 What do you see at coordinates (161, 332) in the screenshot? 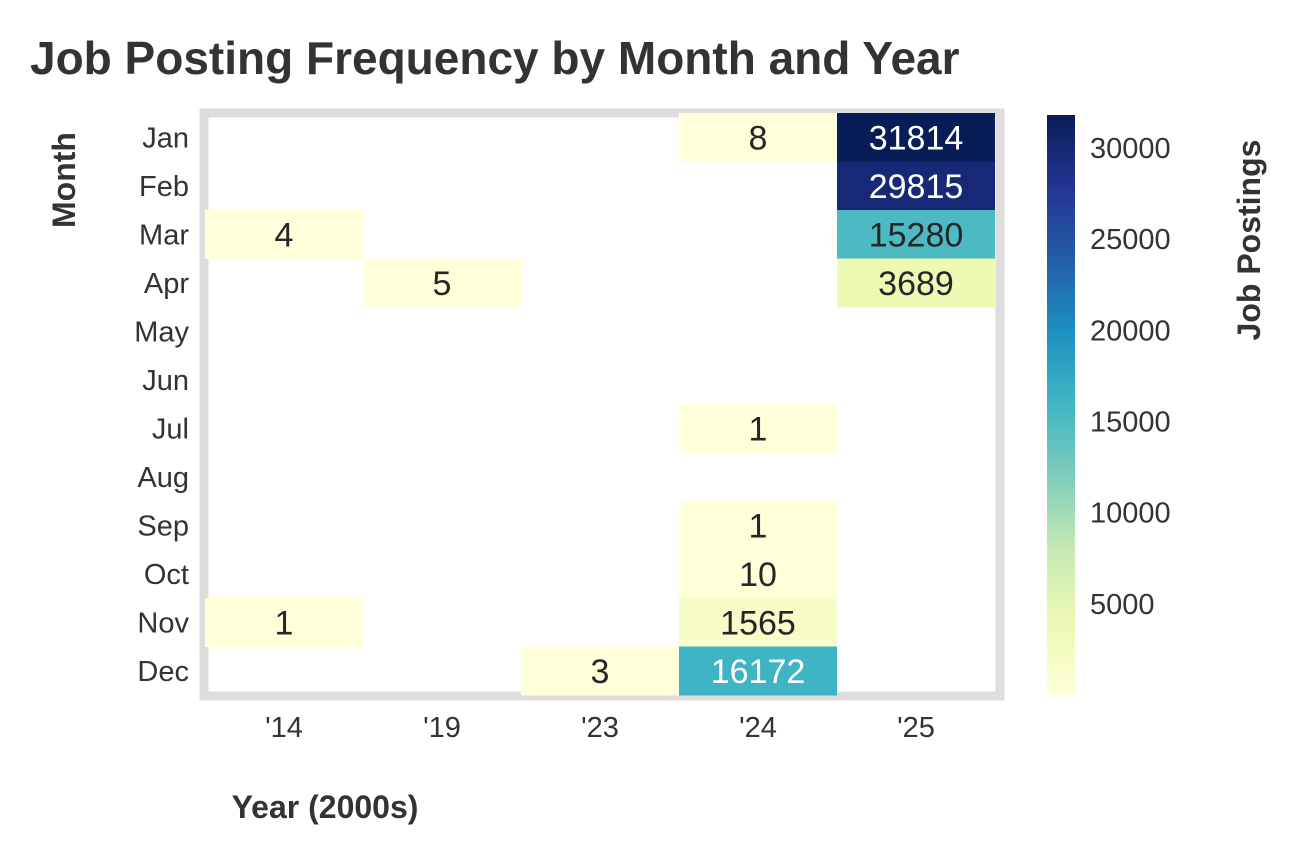
I see `y-tick-label: May` at bounding box center [161, 332].